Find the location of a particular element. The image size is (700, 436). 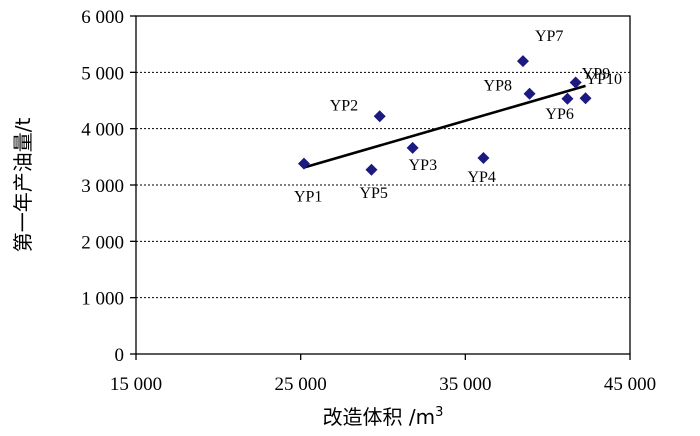

y-tick-label-1: 1 000 is located at coordinates (102, 299).